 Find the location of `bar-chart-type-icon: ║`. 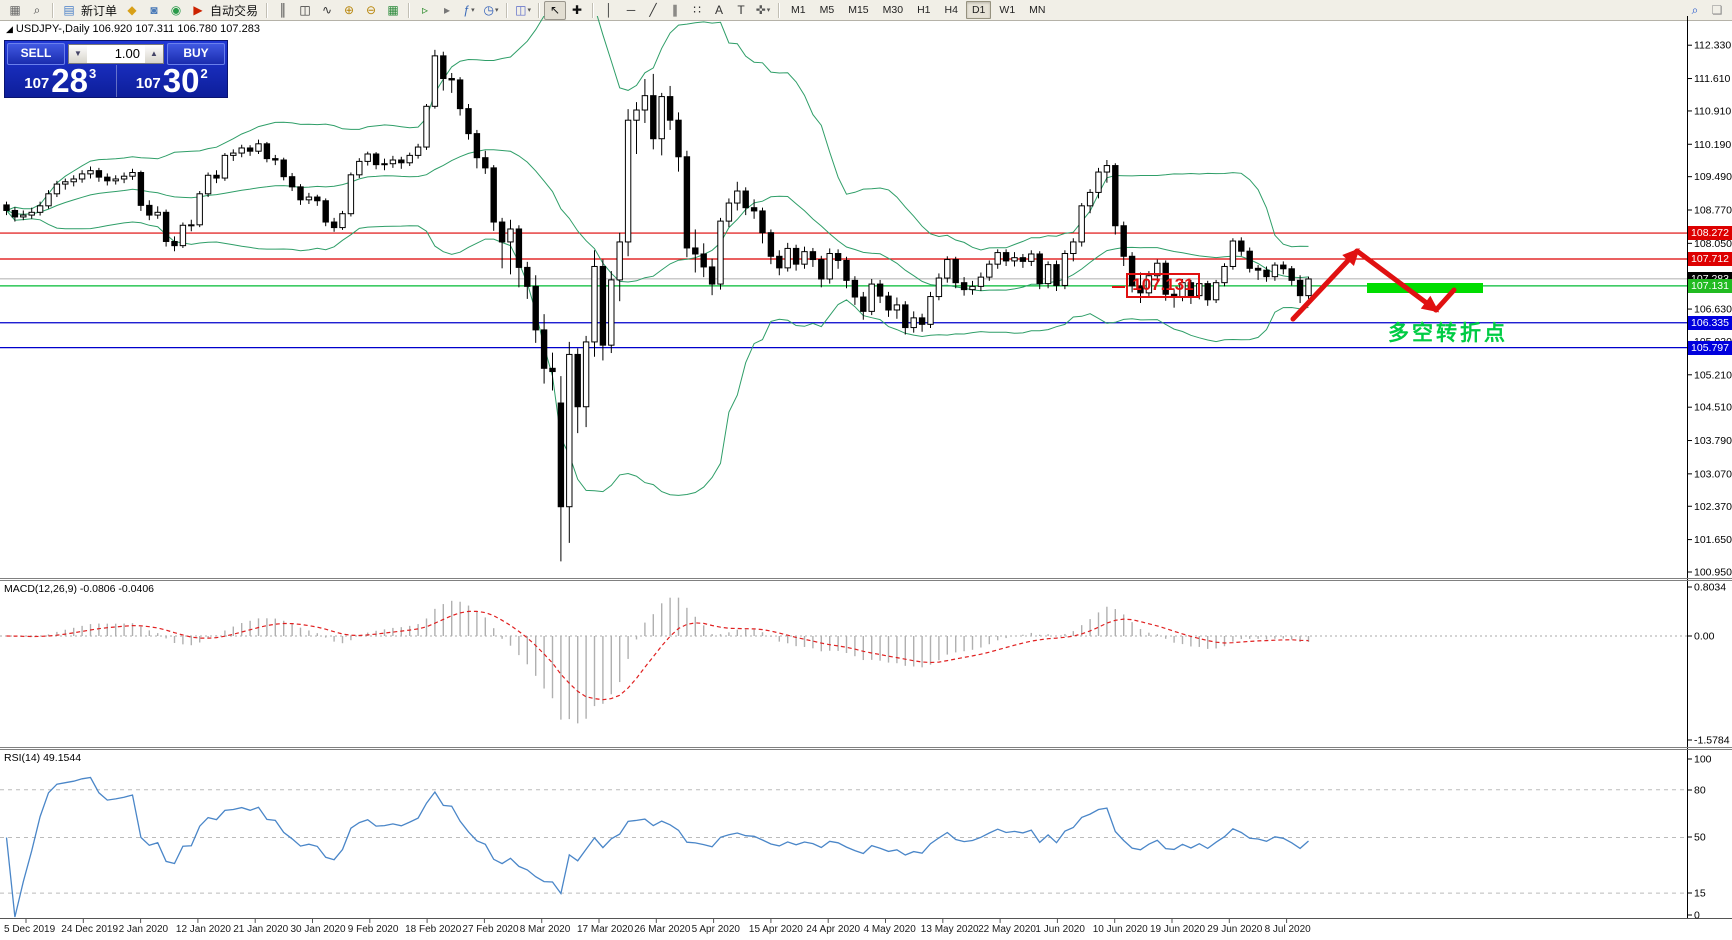

bar-chart-type-icon: ║ is located at coordinates (283, 10).